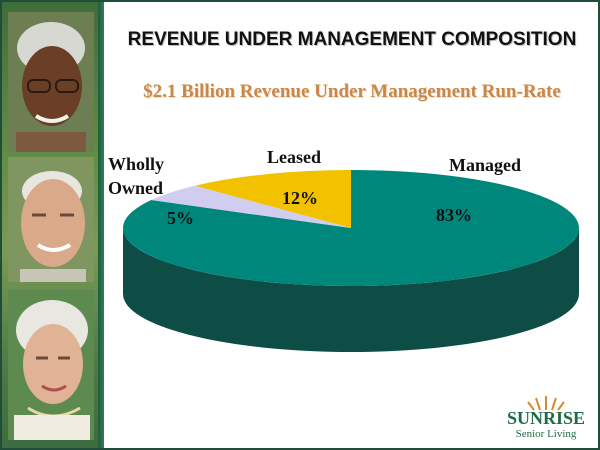 The height and width of the screenshot is (450, 600). What do you see at coordinates (352, 39) in the screenshot?
I see `slide-title: REVENUE UNDER MANAGEMENT COMPOSITION` at bounding box center [352, 39].